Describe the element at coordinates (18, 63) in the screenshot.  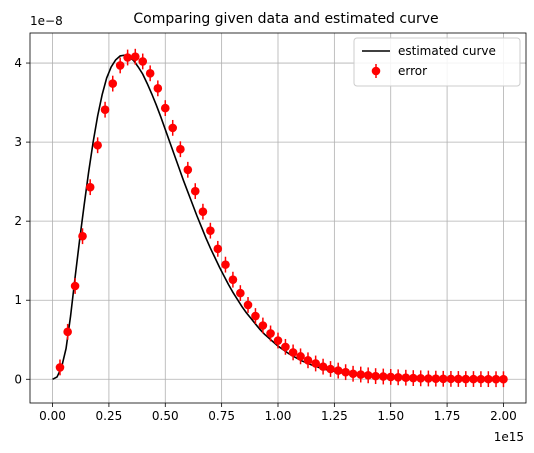
I see `y-tick-label: 4` at that location.